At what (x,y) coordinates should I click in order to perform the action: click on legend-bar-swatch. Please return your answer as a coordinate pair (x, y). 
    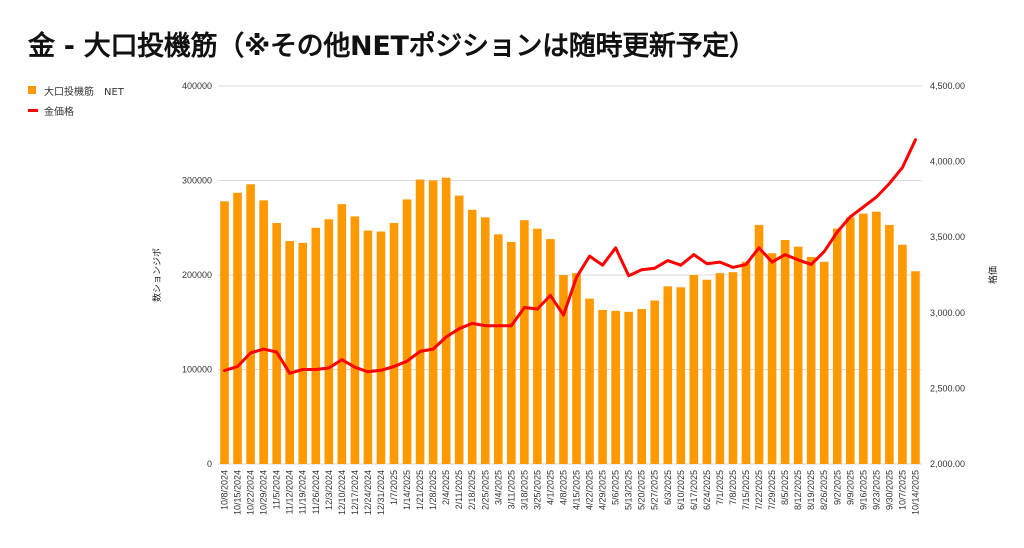
    Looking at the image, I should click on (32, 90).